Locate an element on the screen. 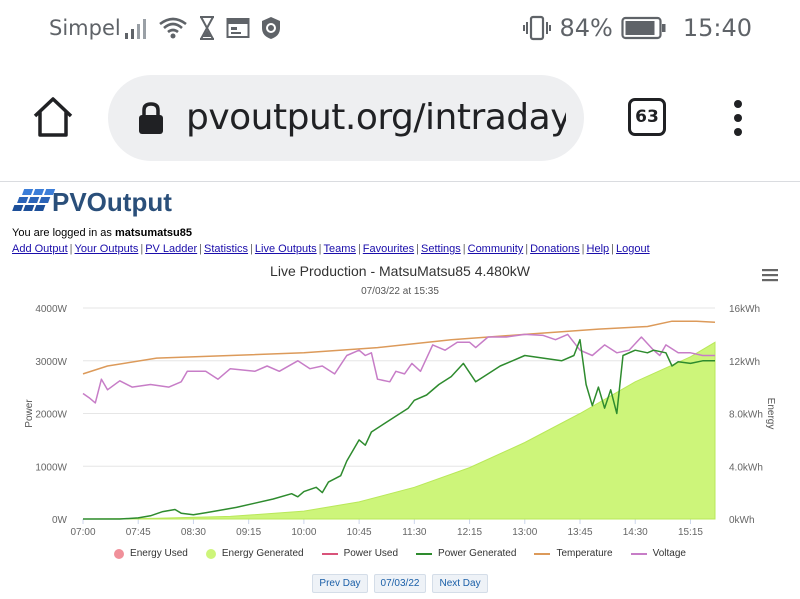  login-prefix: You are logged in as is located at coordinates (63, 233).